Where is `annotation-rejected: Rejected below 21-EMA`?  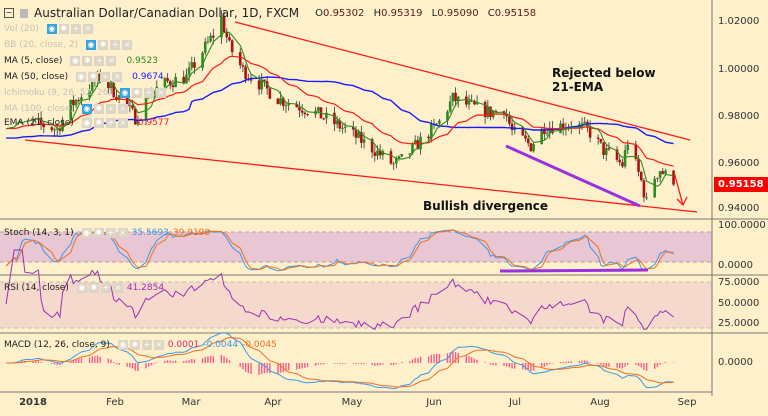 annotation-rejected: Rejected below 21-EMA is located at coordinates (604, 80).